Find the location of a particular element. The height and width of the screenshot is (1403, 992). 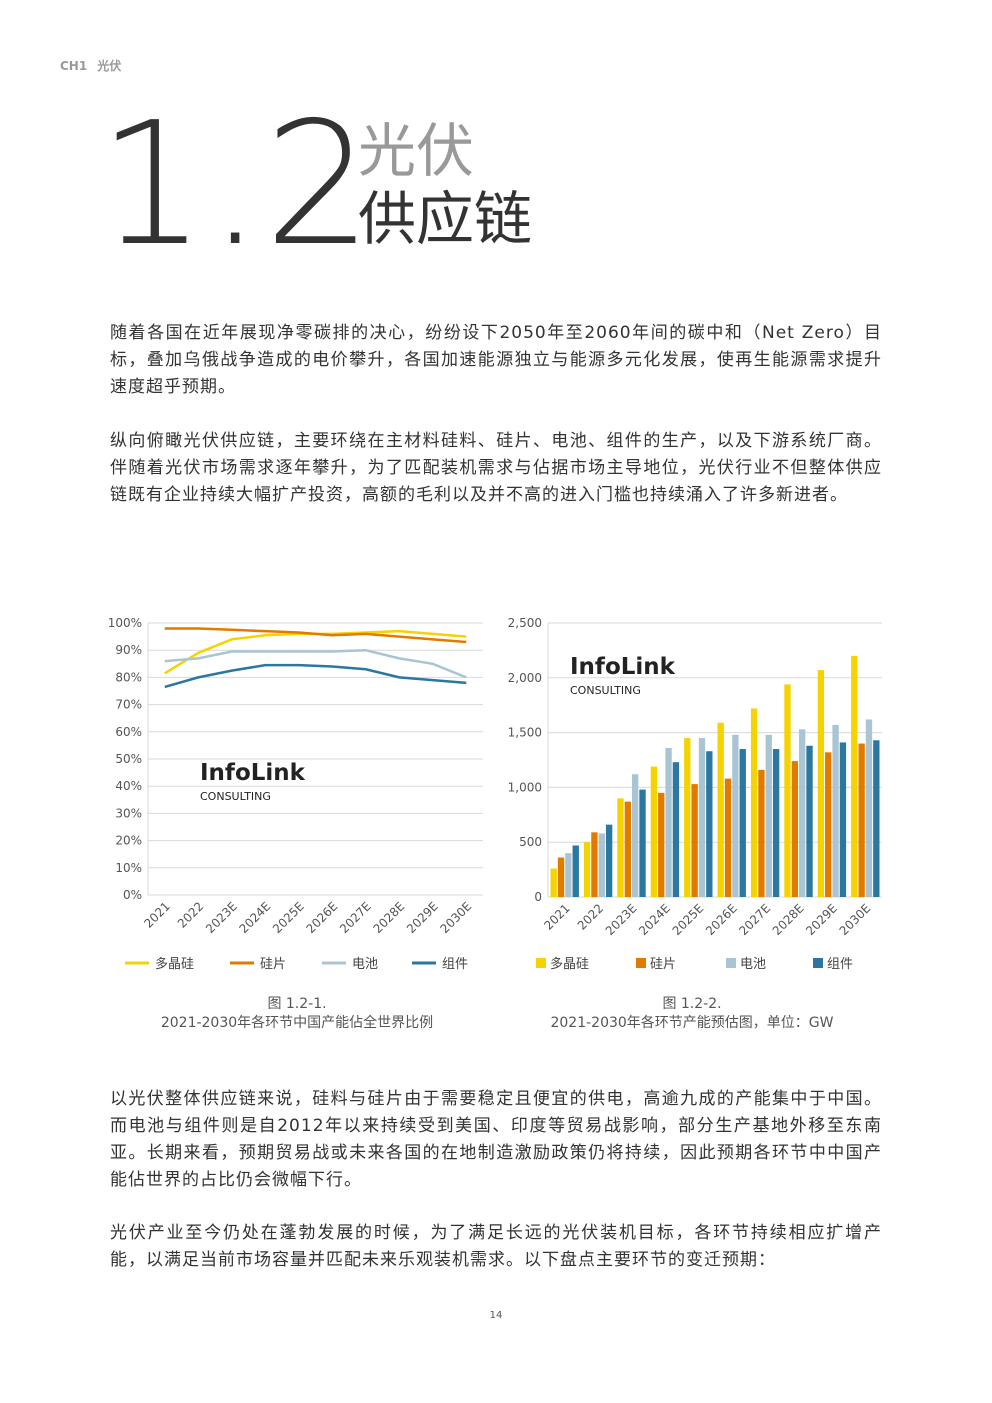

figure-caption: 图 1.2-1. 2021-2030年各环节中国产能佔全世界比例 is located at coordinates (297, 1014).